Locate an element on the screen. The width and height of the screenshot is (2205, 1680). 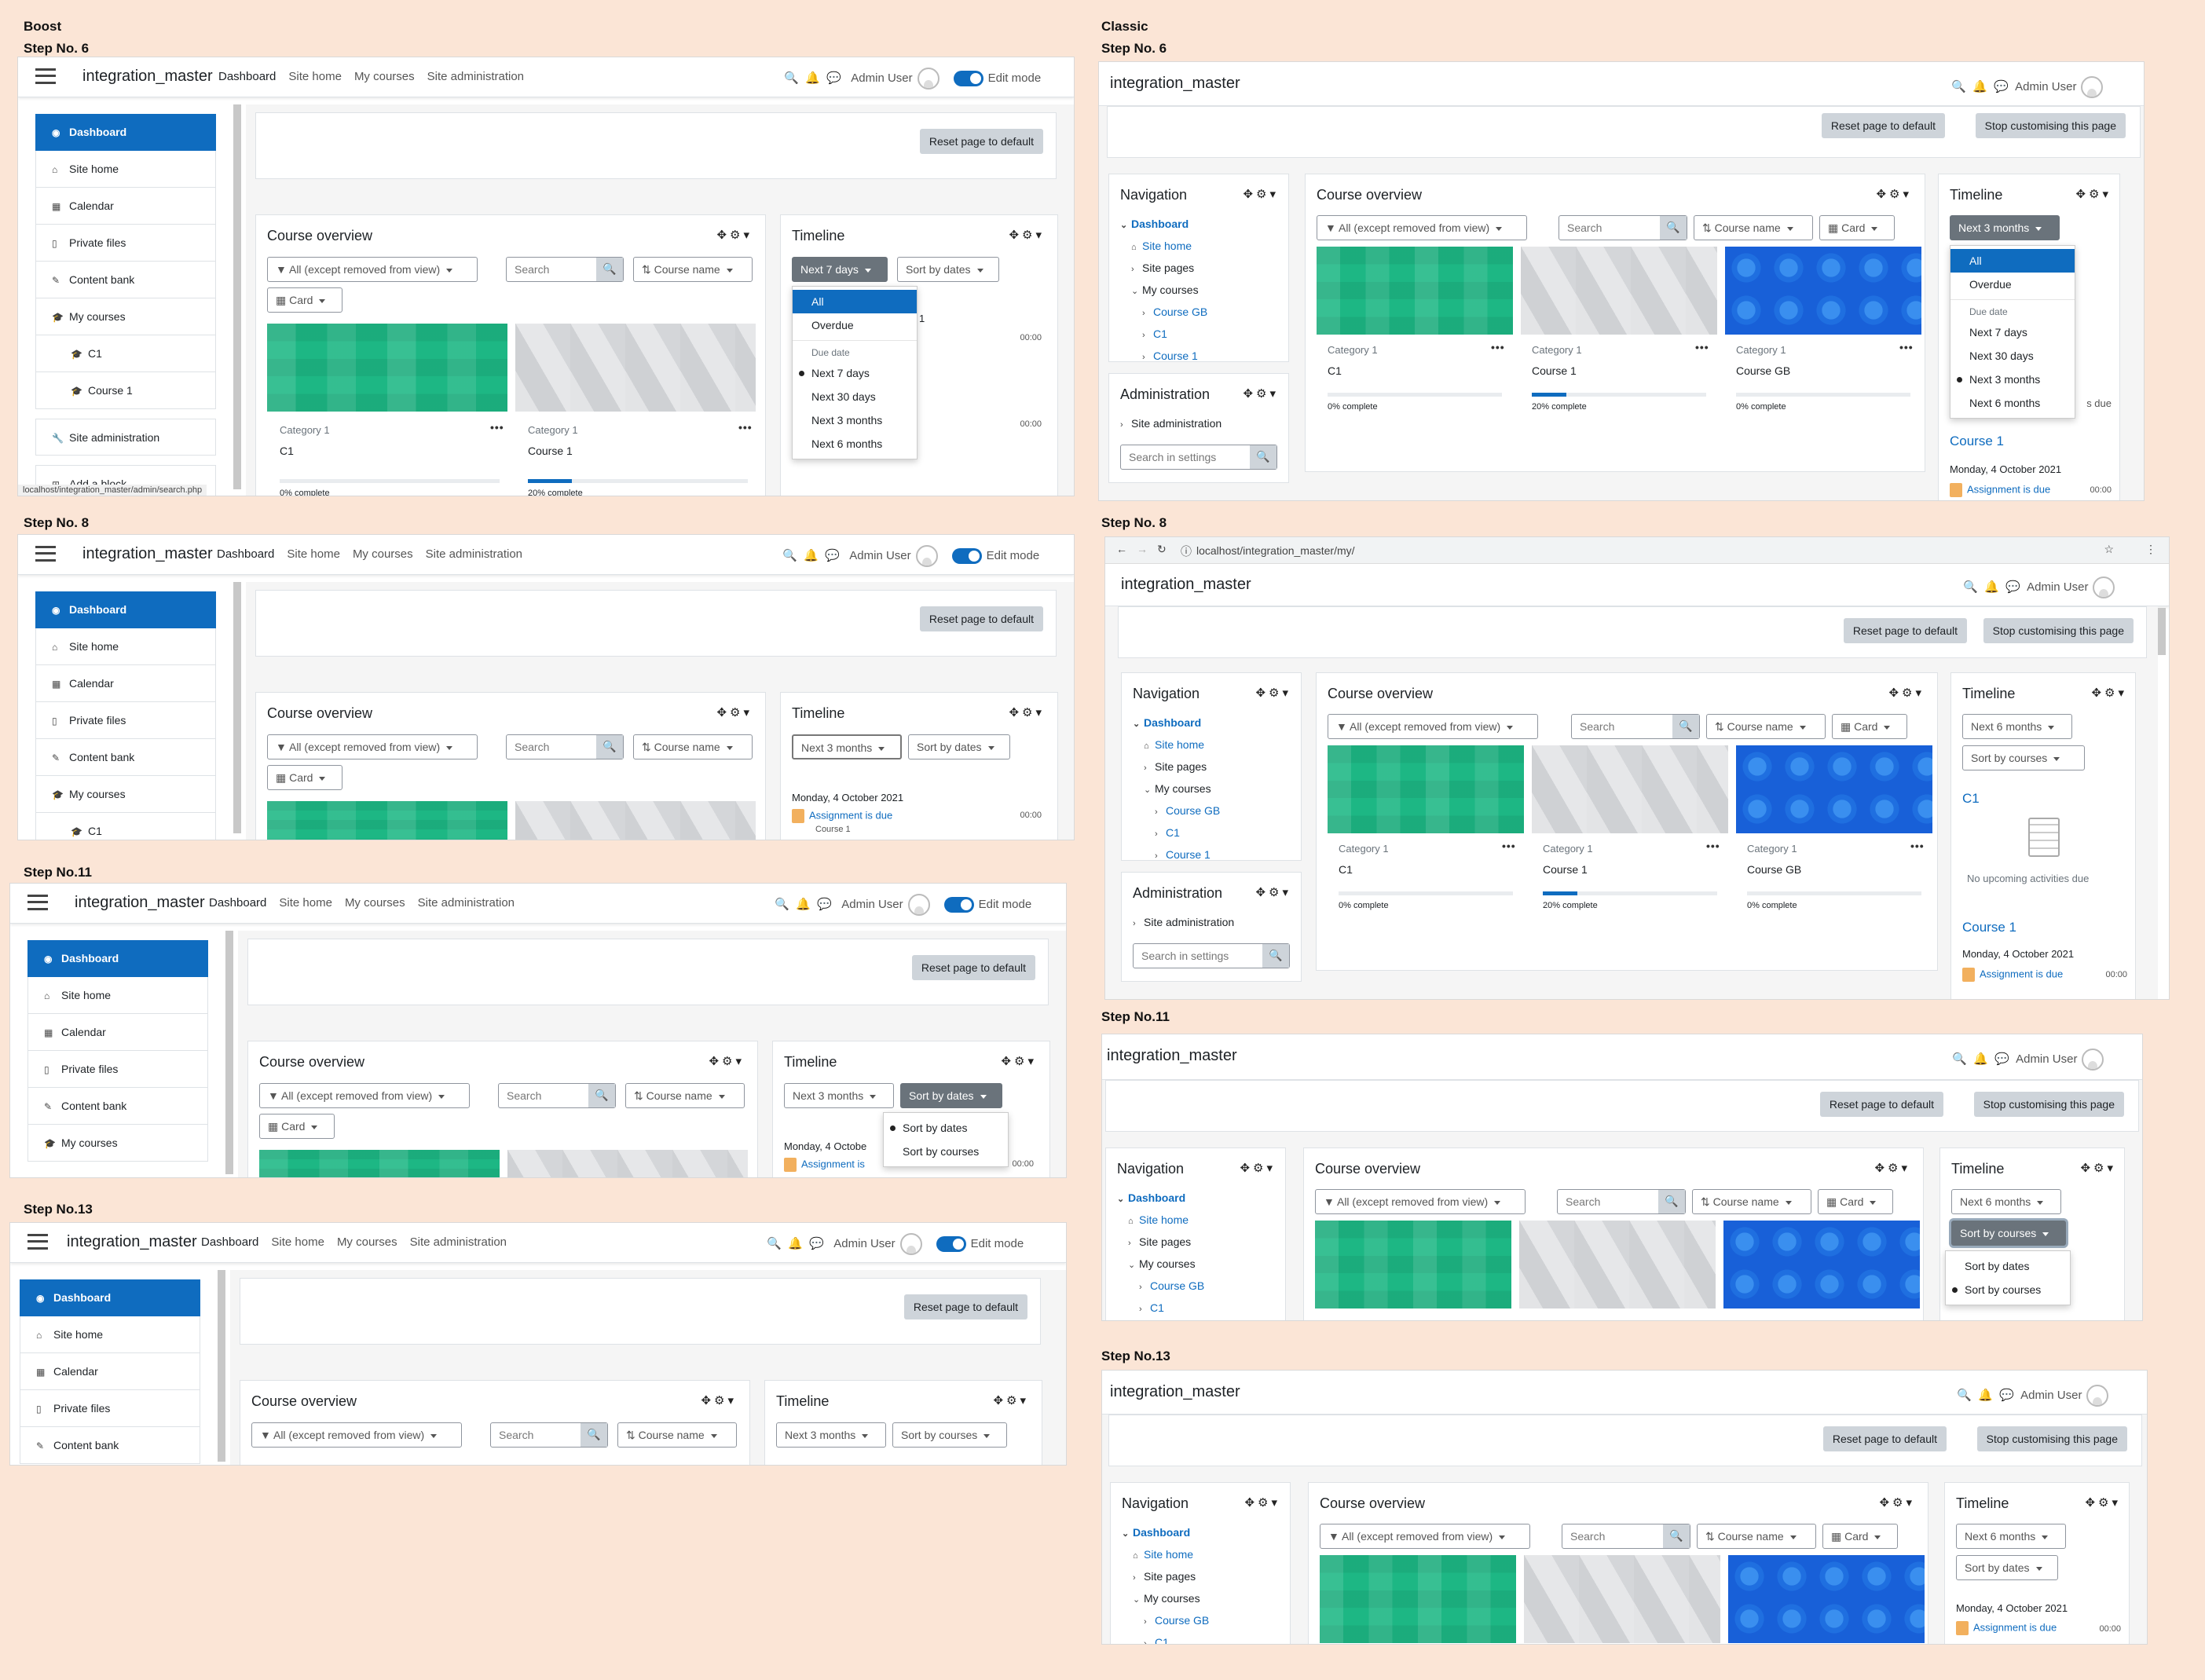
drawer-course-c1: 🎓 C1 is located at coordinates (126, 826).